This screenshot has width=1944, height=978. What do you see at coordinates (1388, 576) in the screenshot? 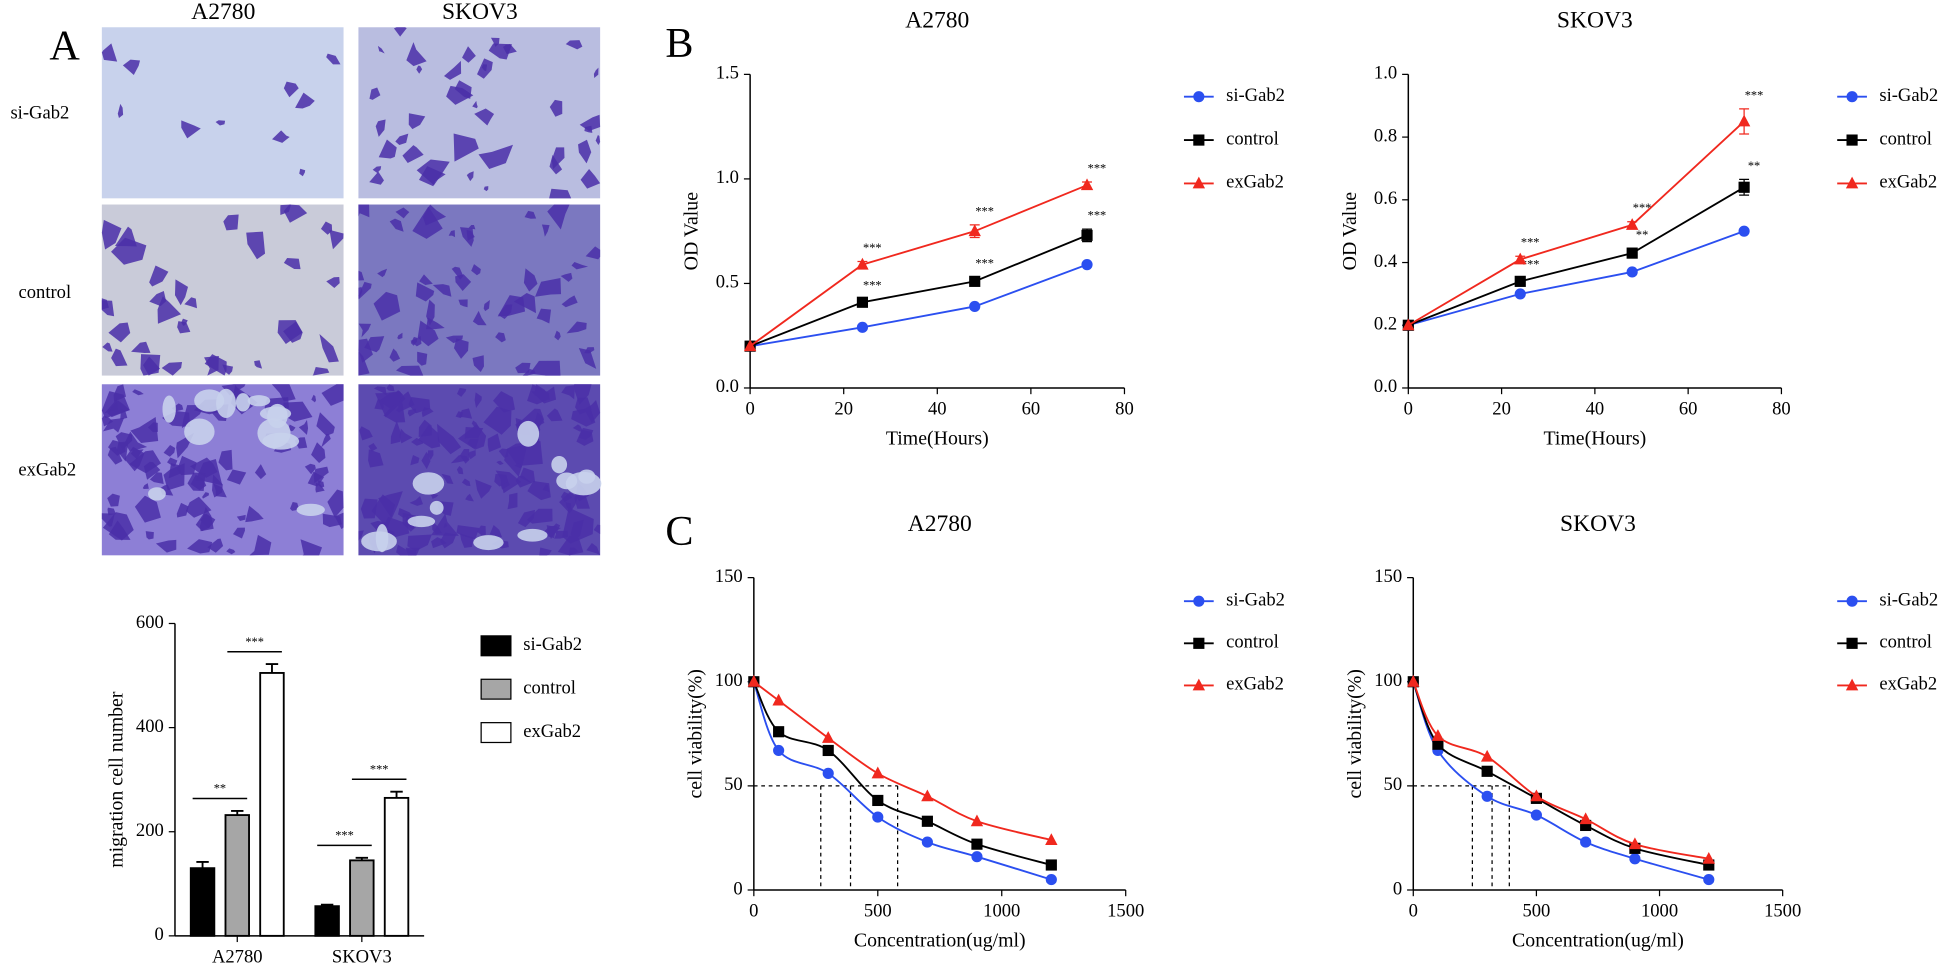
I see `y-tick-label: 150` at bounding box center [1388, 576].